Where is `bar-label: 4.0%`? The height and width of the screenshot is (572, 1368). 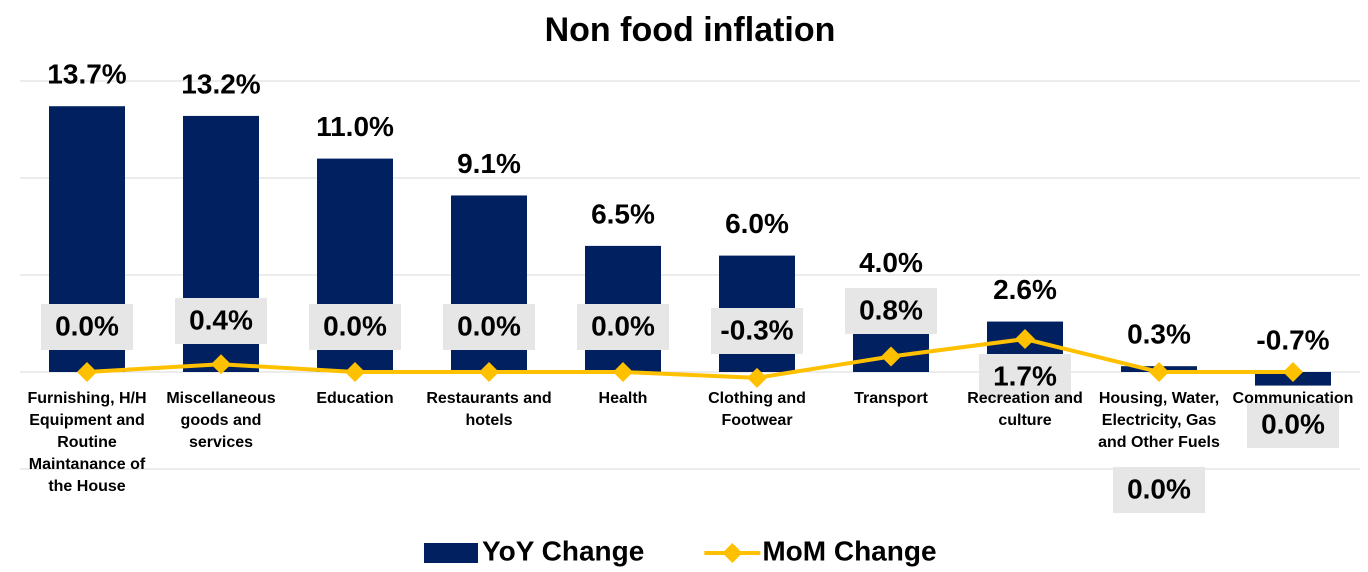 bar-label: 4.0% is located at coordinates (891, 262).